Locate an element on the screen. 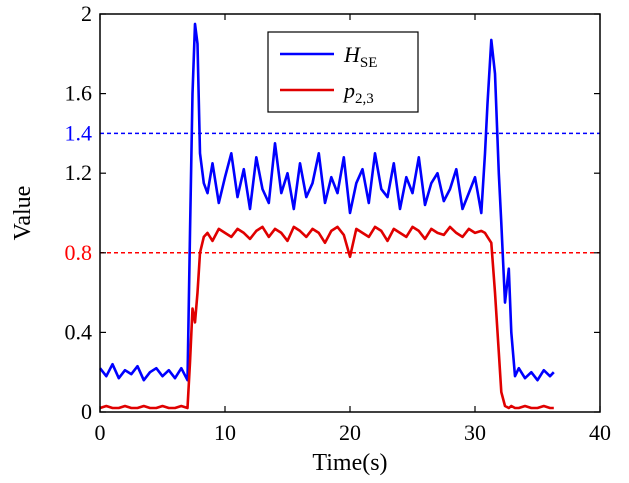 The width and height of the screenshot is (629, 483). x-axis-label: Time(s) is located at coordinates (349, 463).